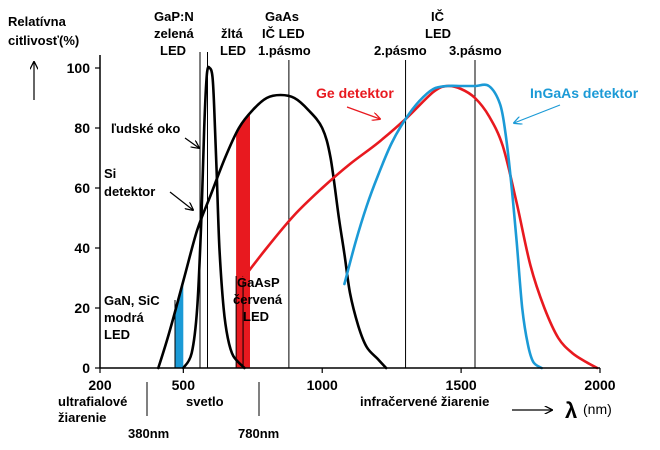 The width and height of the screenshot is (660, 450). What do you see at coordinates (86, 368) in the screenshot?
I see `y-tick-label-0: 0` at bounding box center [86, 368].